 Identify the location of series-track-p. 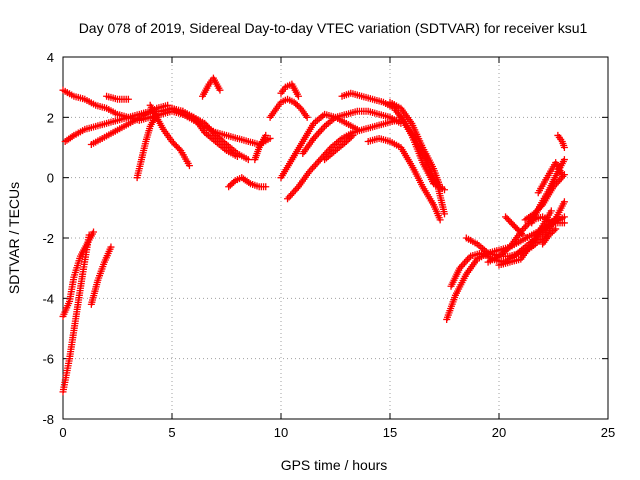
(288, 108).